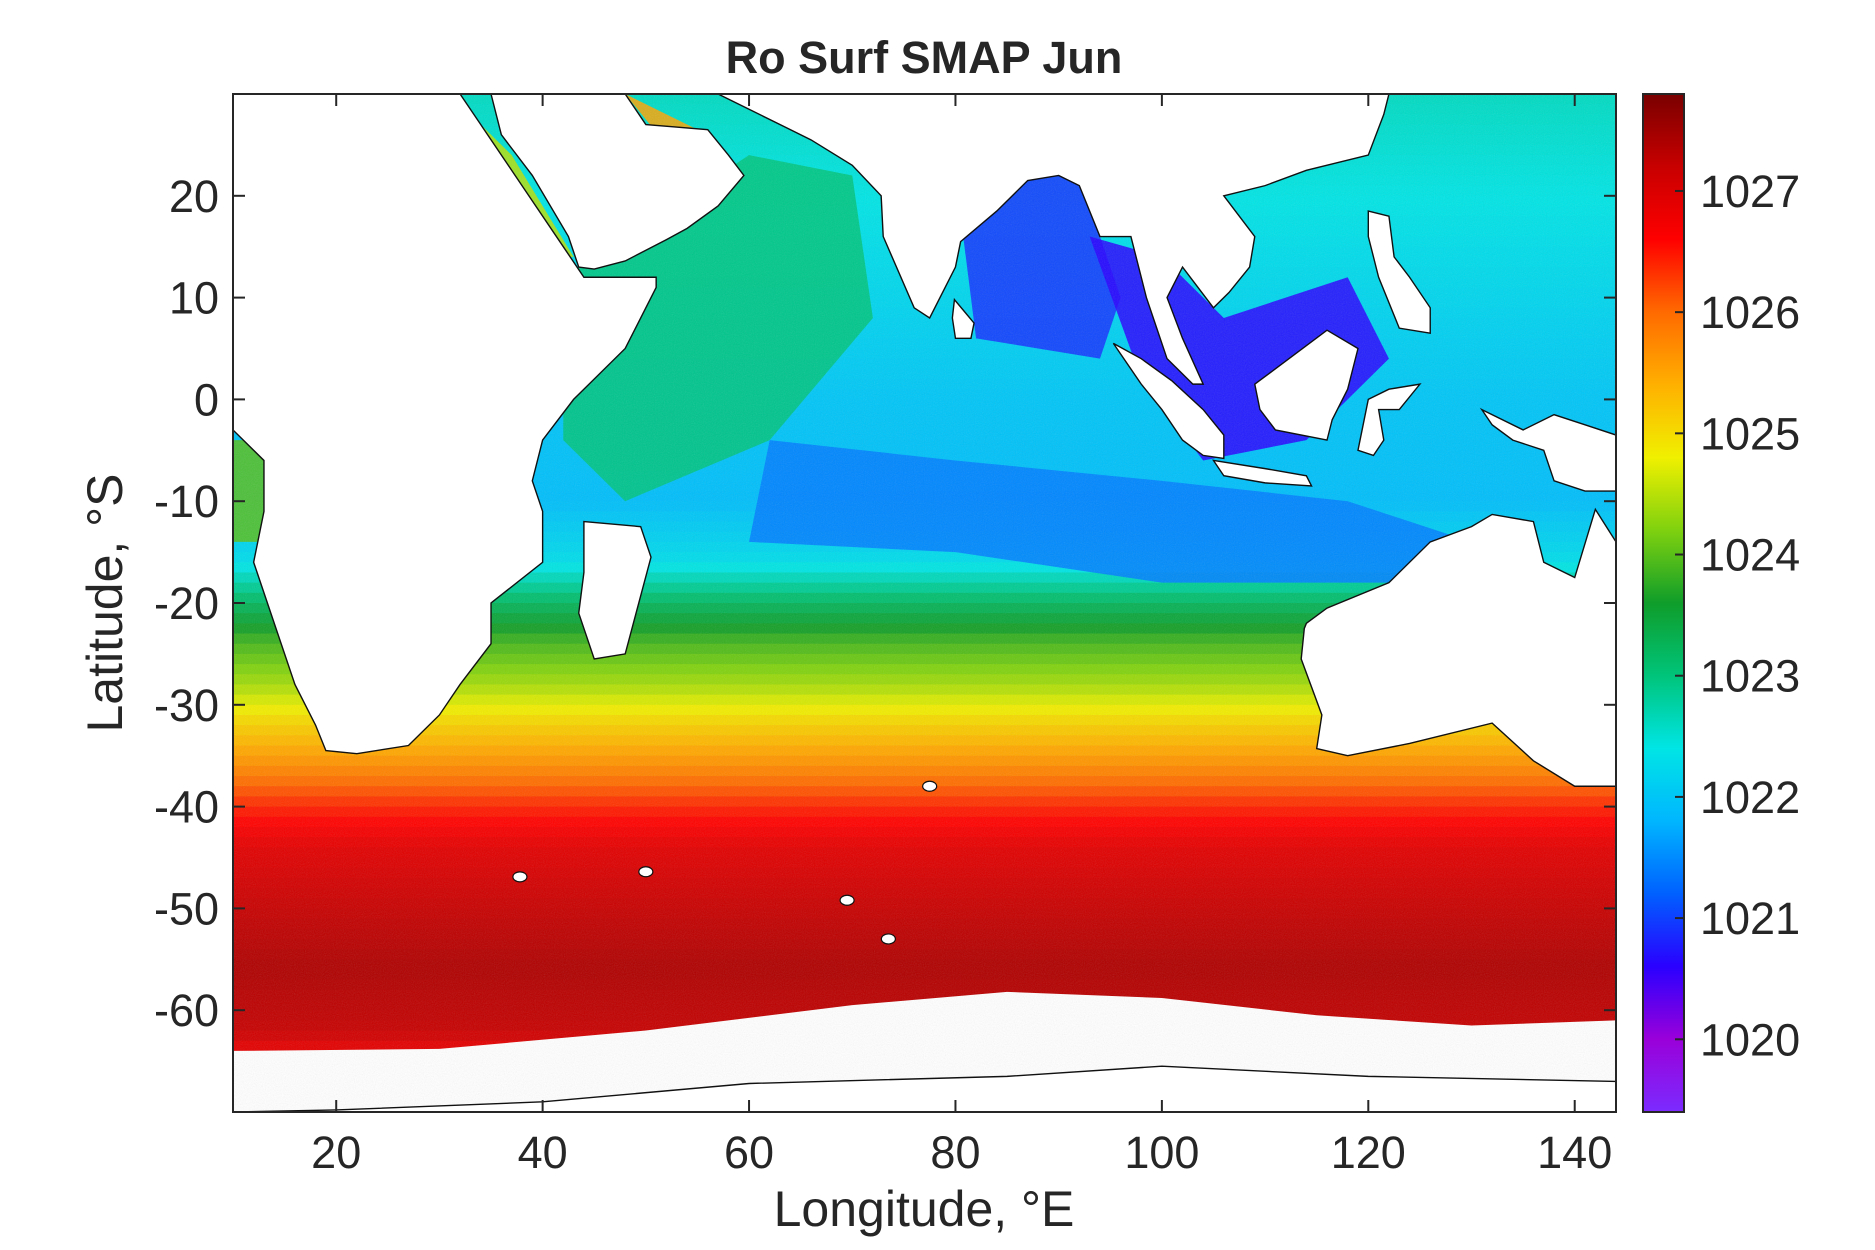 The height and width of the screenshot is (1250, 1875). What do you see at coordinates (1399, 272) in the screenshot?
I see `philippines-land` at bounding box center [1399, 272].